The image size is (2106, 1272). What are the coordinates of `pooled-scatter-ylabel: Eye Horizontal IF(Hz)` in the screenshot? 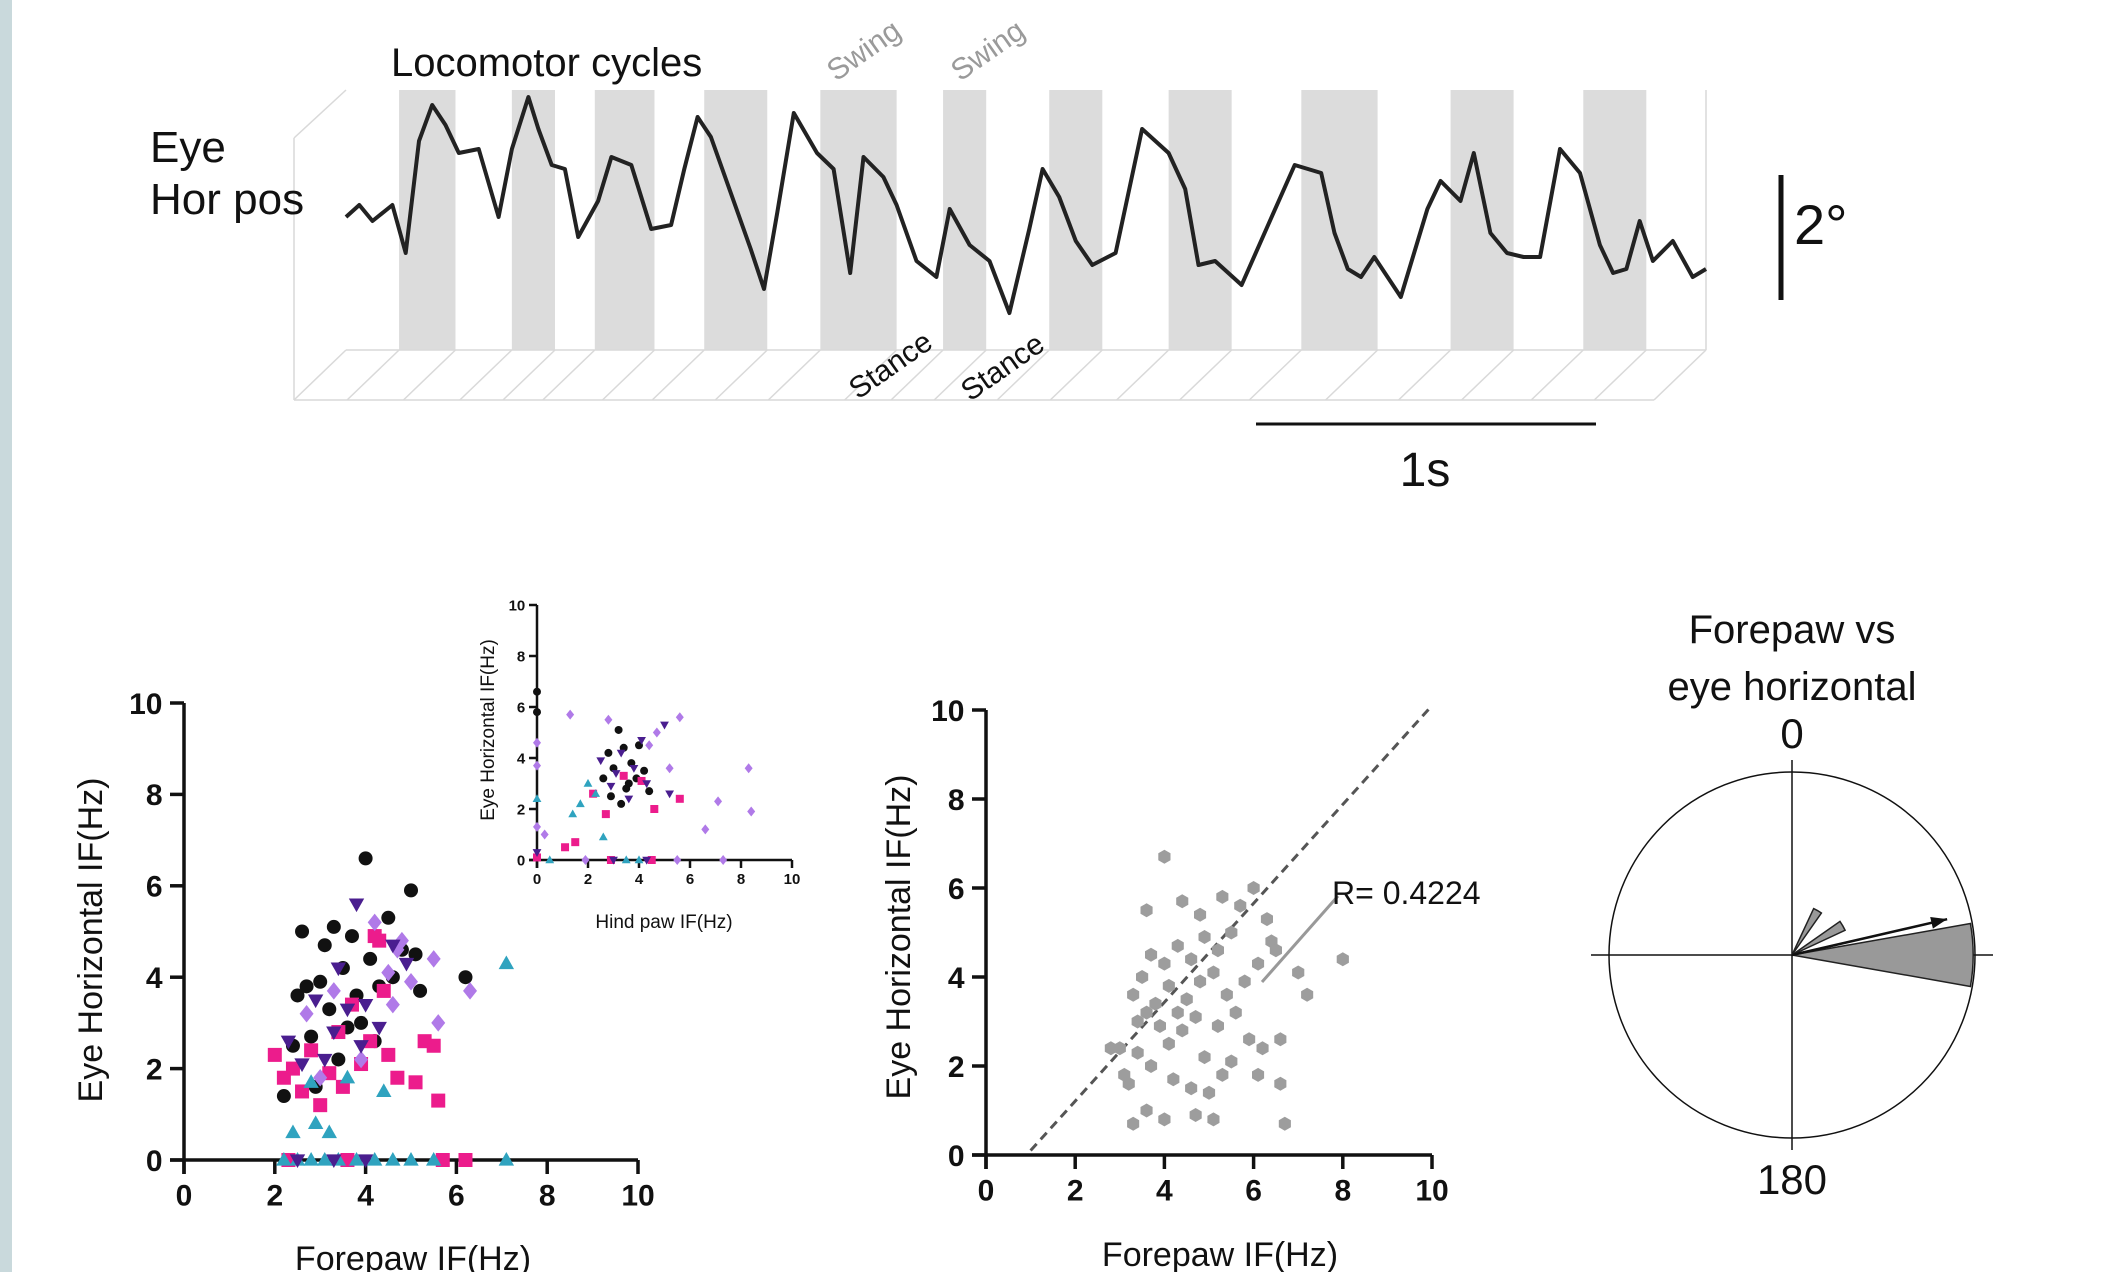 It's located at (899, 937).